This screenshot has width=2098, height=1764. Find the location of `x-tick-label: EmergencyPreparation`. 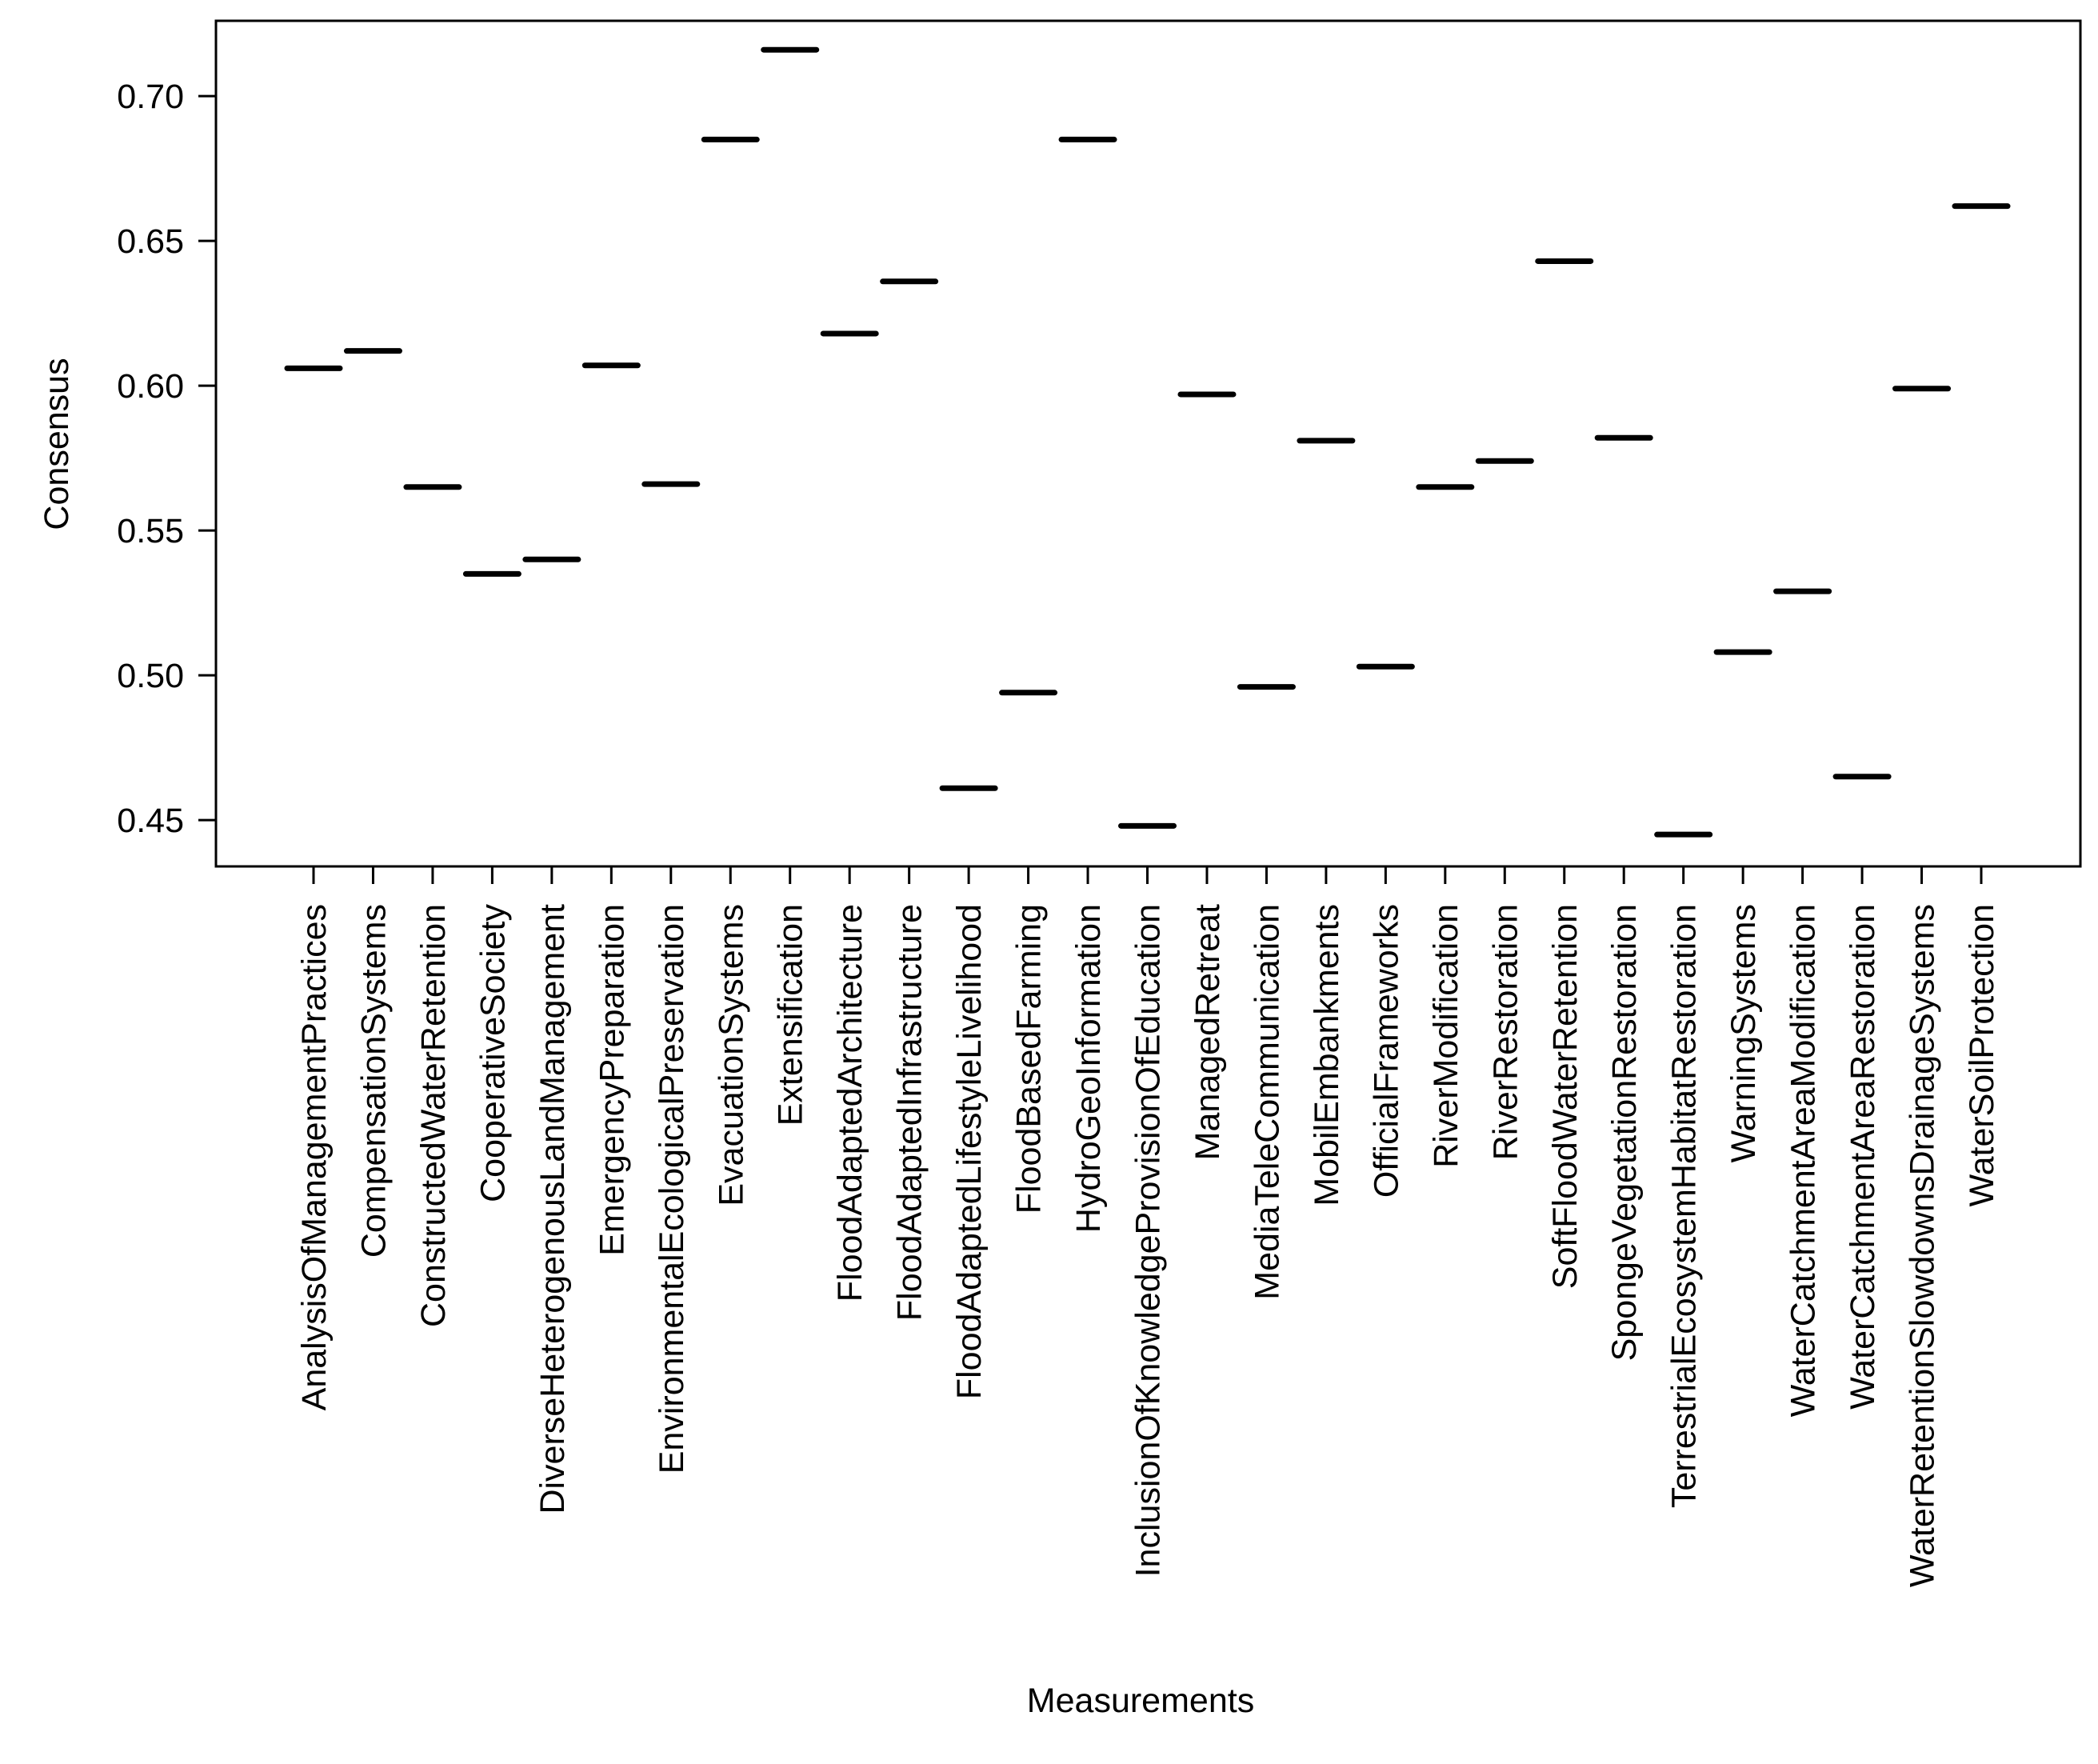

x-tick-label: EmergencyPreparation is located at coordinates (612, 1080).